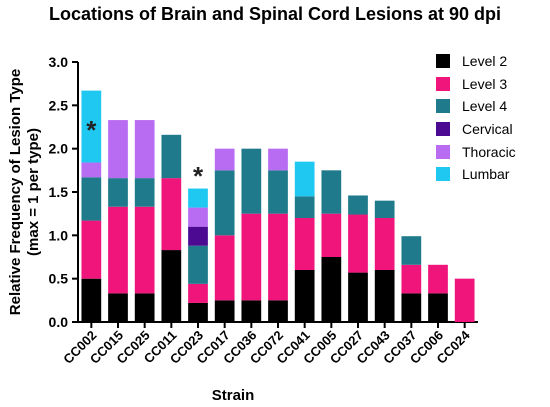  What do you see at coordinates (59, 62) in the screenshot?
I see `y-tick-label: 3.0` at bounding box center [59, 62].